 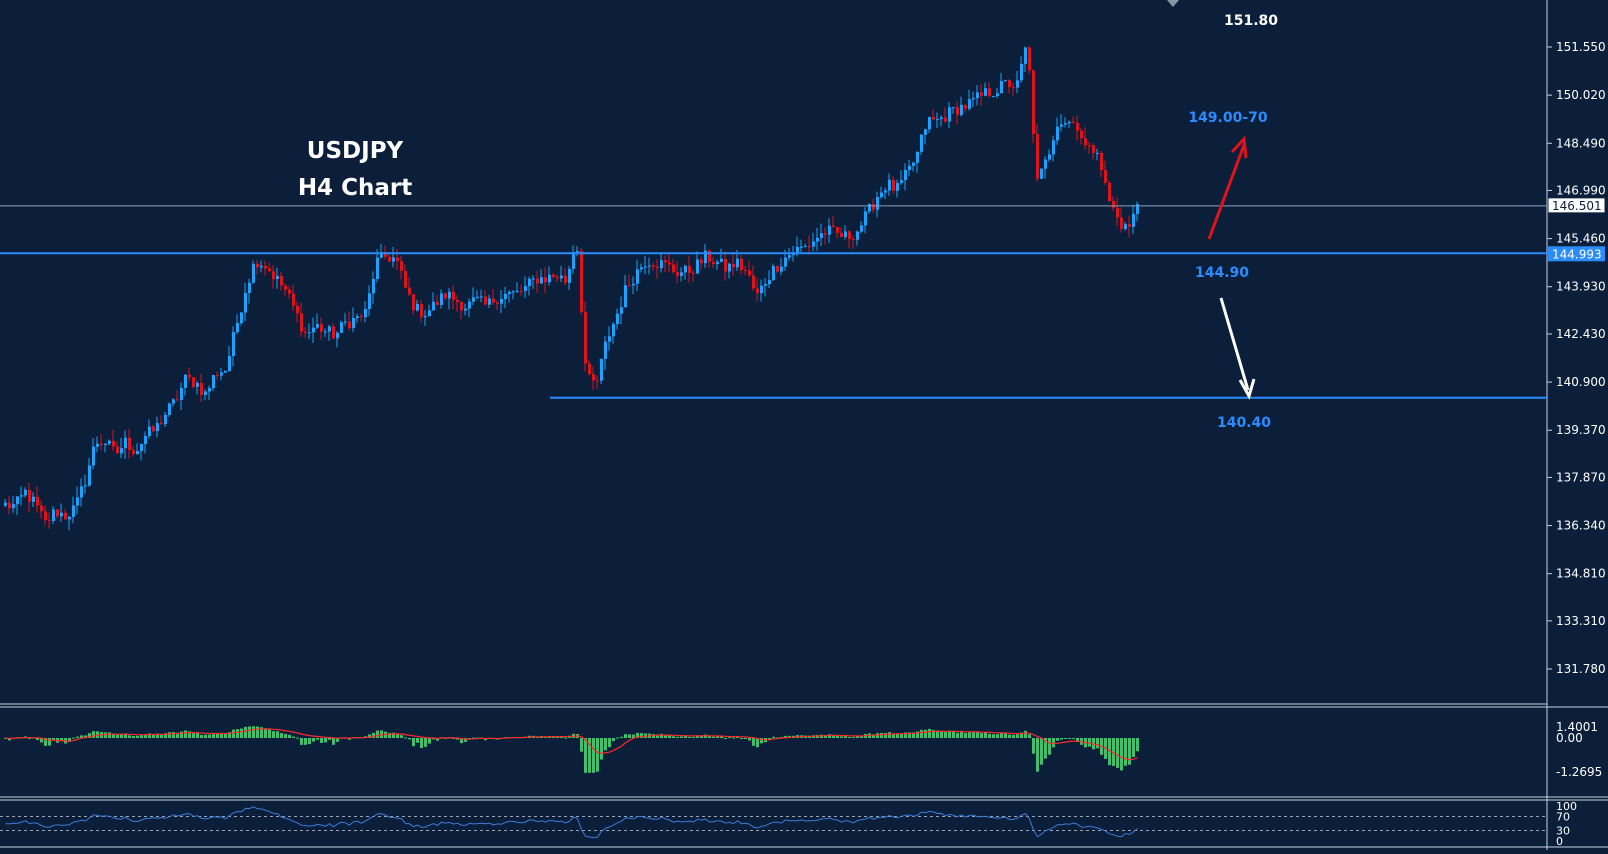 I want to click on support-price-tag: 144.993, so click(x=1576, y=254).